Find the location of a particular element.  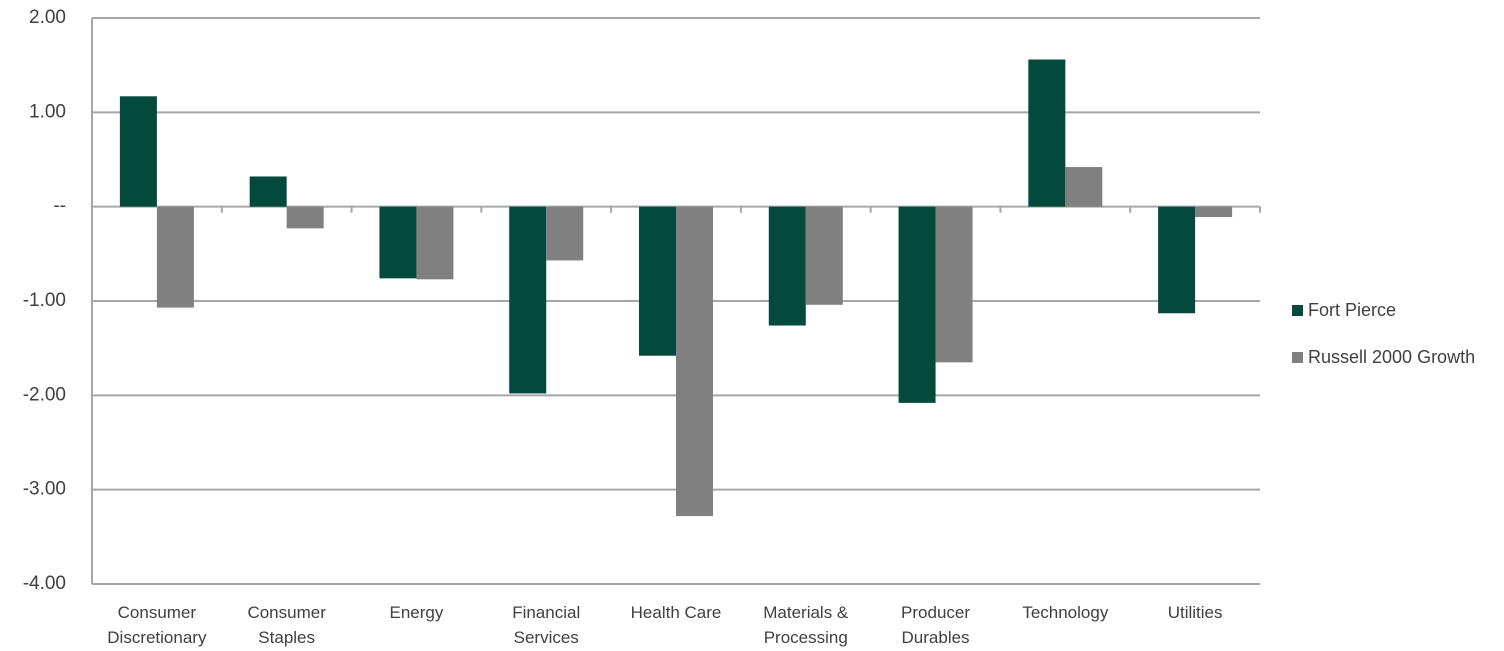

legend-label: Fort Pierce is located at coordinates (1352, 310).